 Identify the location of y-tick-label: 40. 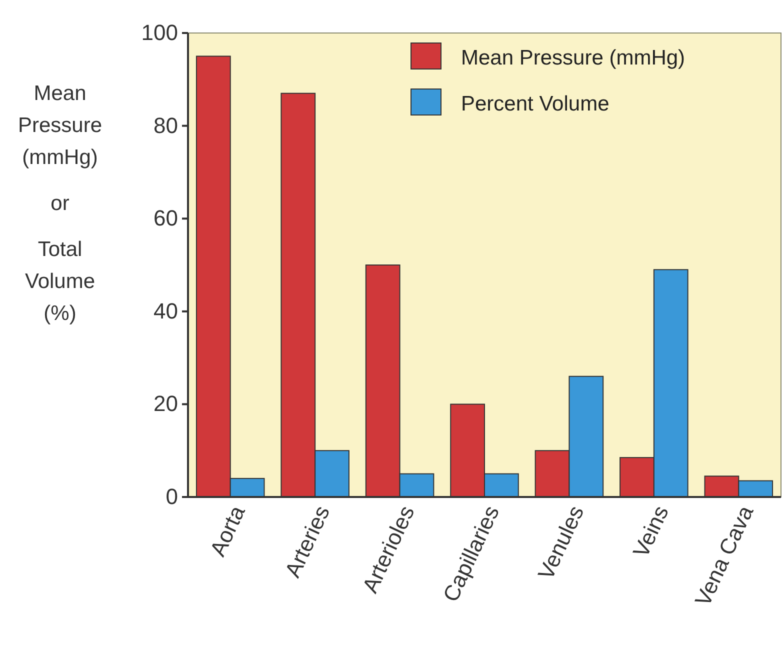
(166, 311).